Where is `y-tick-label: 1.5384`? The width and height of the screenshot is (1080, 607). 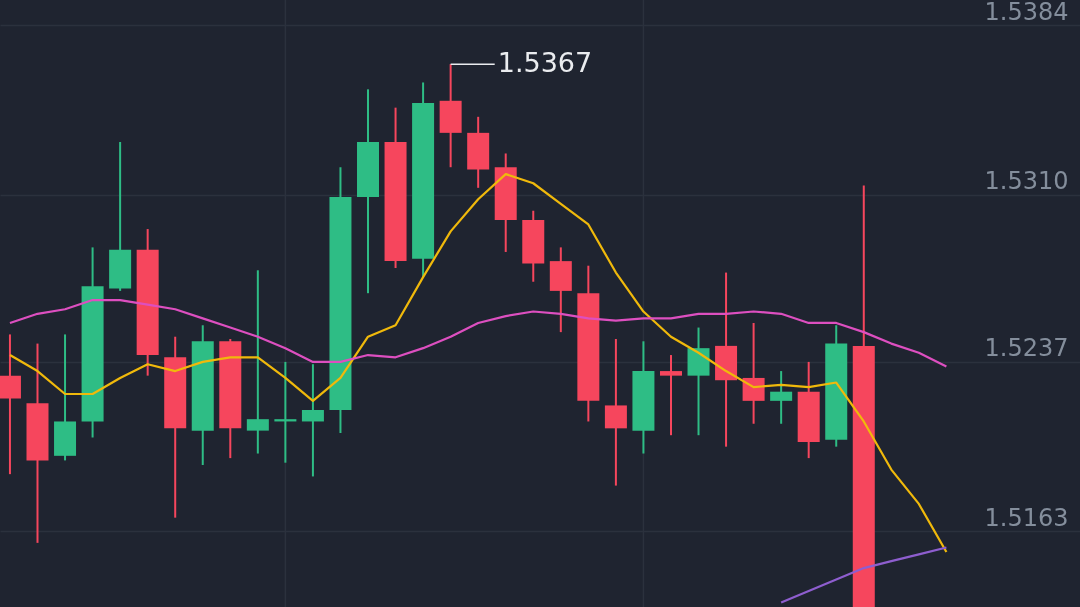
y-tick-label: 1.5384 is located at coordinates (1026, 13).